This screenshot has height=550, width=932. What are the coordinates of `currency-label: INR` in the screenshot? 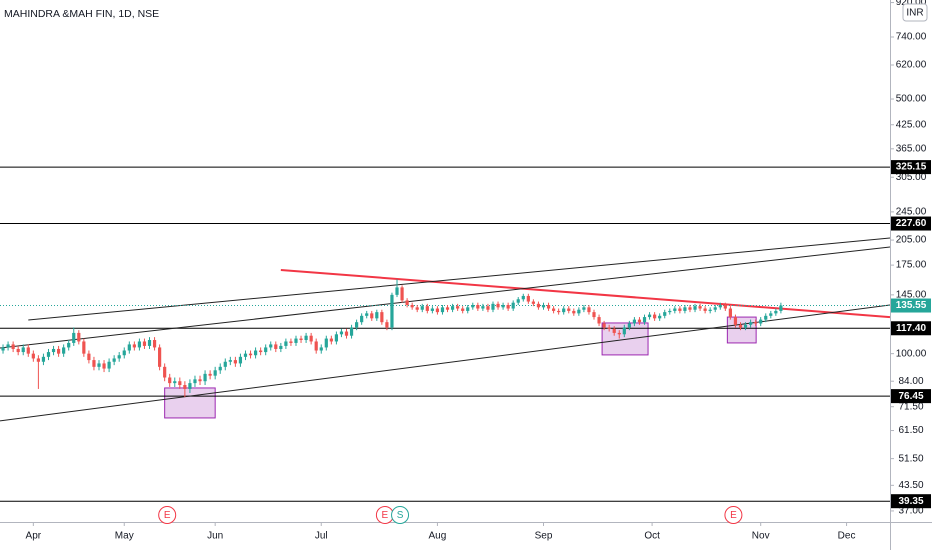 It's located at (914, 13).